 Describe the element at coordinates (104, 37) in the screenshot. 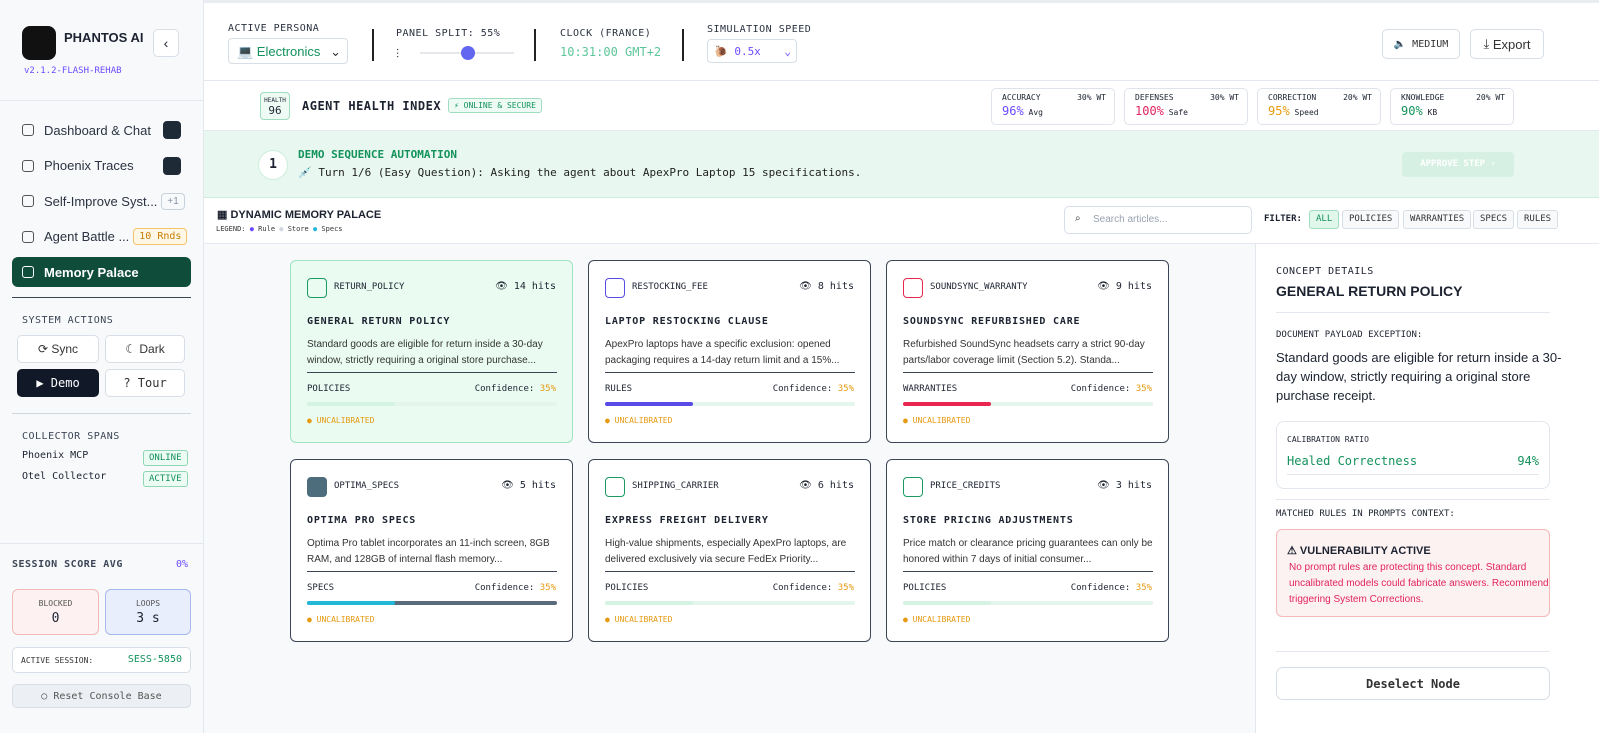

I see `brand: PHANTOS AI` at that location.